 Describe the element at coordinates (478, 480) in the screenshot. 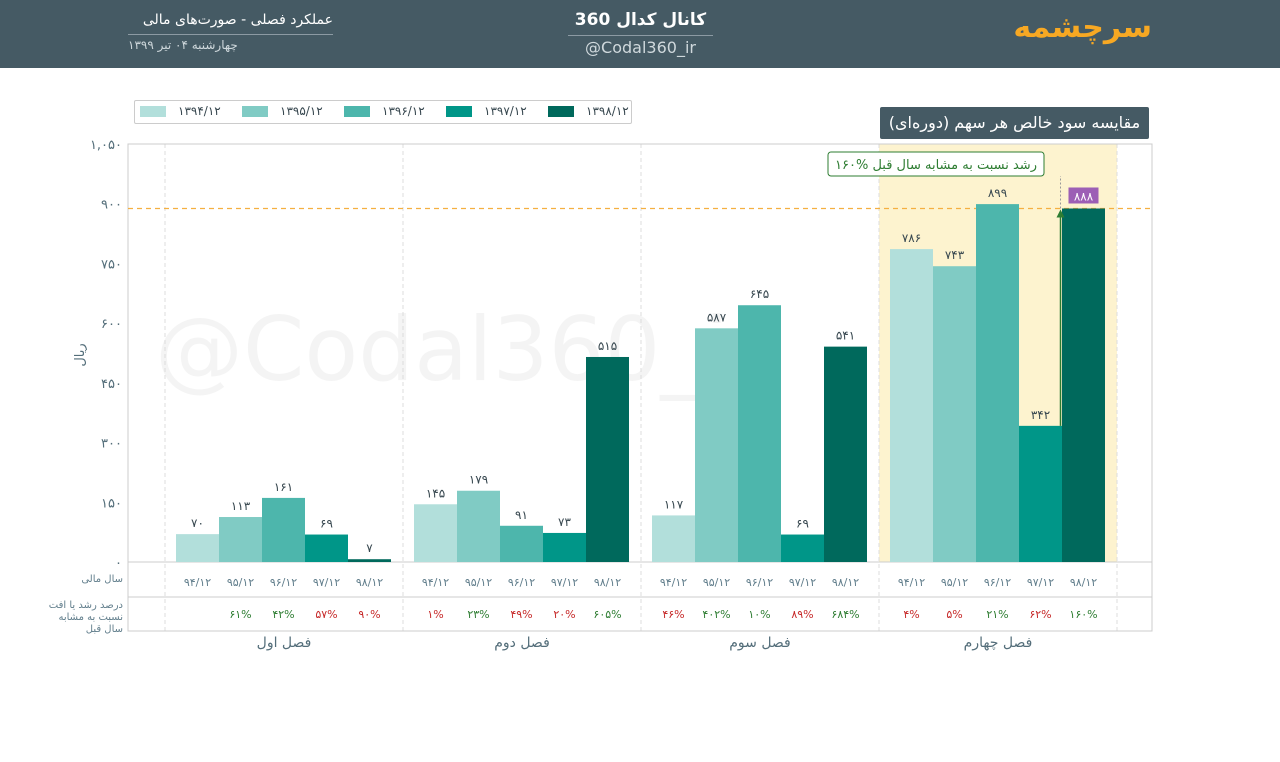

I see `value-label: ۱۷۹` at that location.